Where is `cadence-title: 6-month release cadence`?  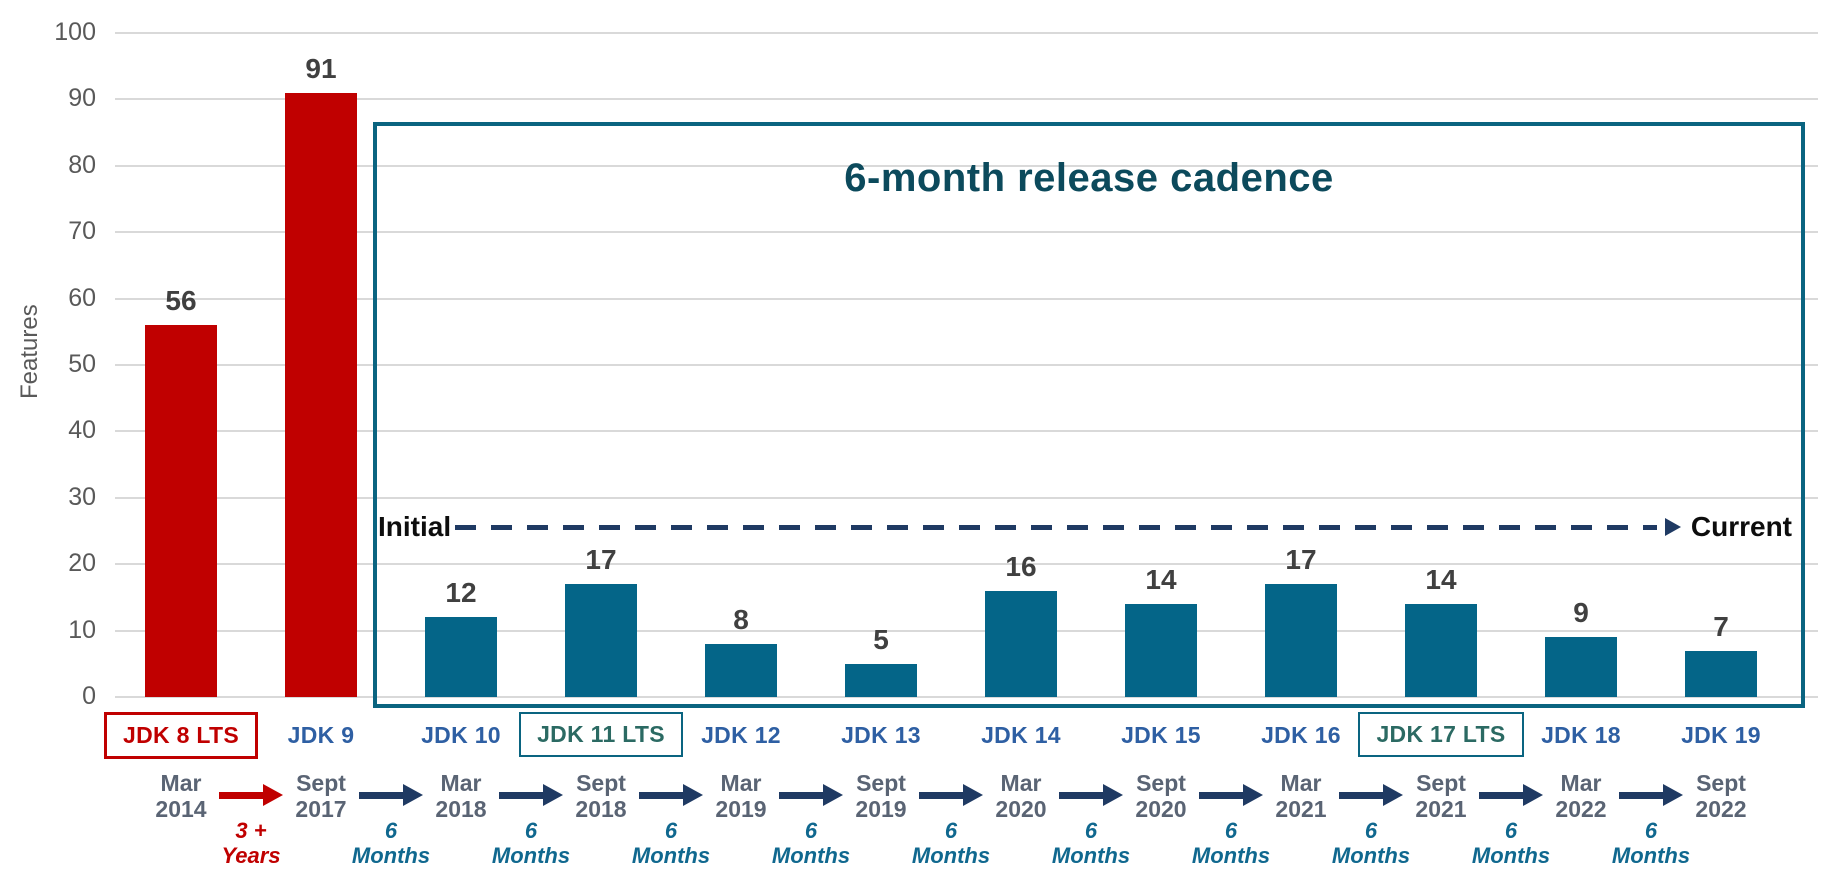
cadence-title: 6-month release cadence is located at coordinates (1089, 178).